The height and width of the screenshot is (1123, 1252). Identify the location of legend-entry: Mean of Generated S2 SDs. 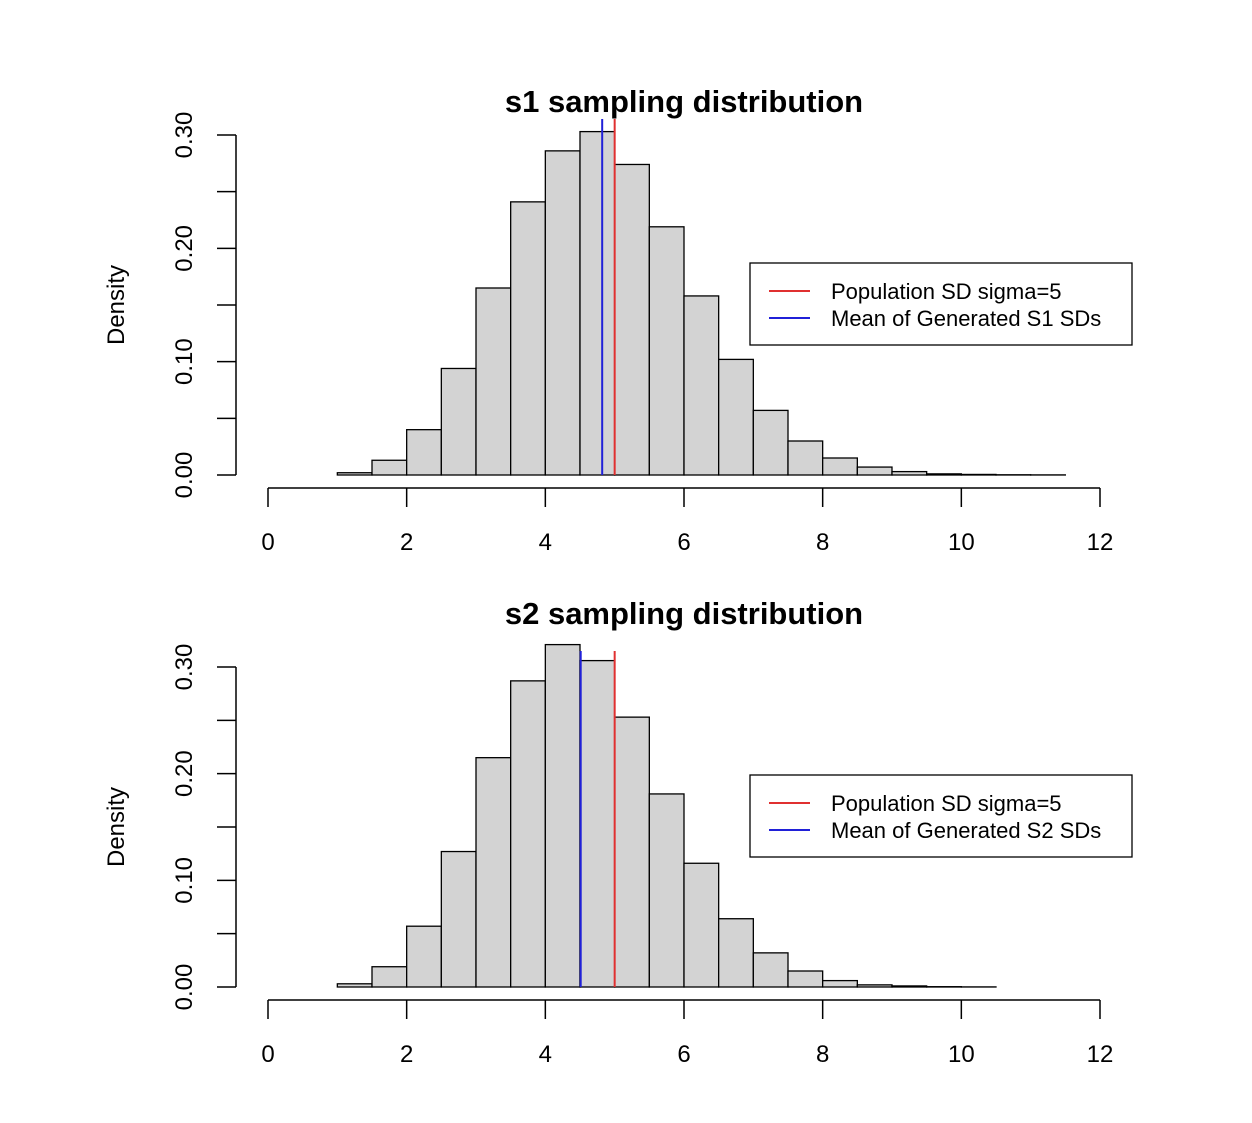
(966, 830).